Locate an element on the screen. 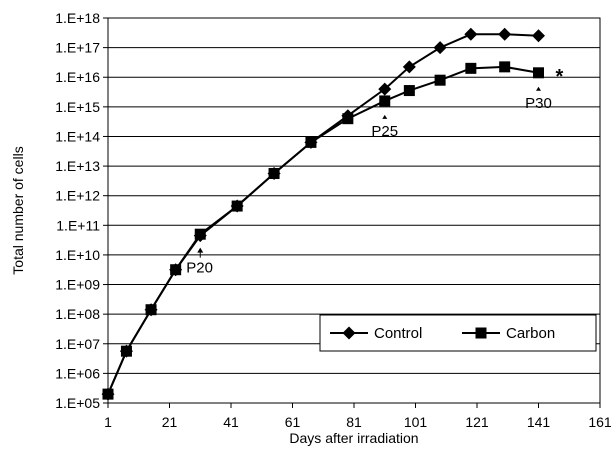  legend-diamond-marker is located at coordinates (349, 333).